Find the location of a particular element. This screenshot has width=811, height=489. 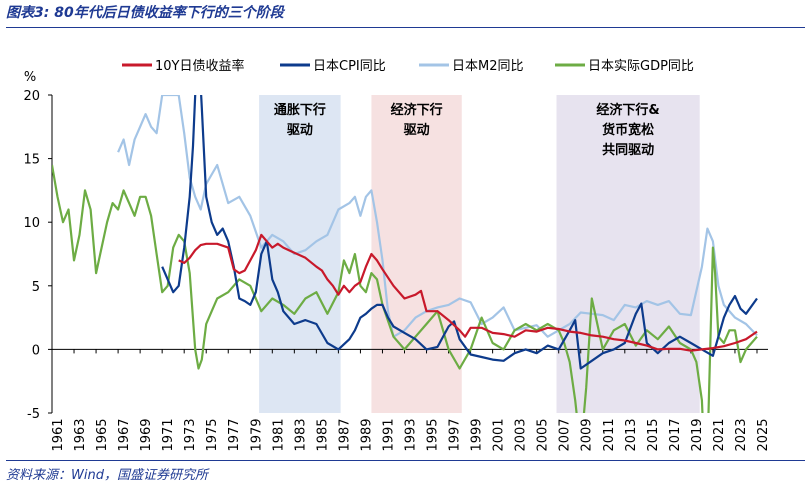

legend-label-3: 日本M2同比 is located at coordinates (488, 66).